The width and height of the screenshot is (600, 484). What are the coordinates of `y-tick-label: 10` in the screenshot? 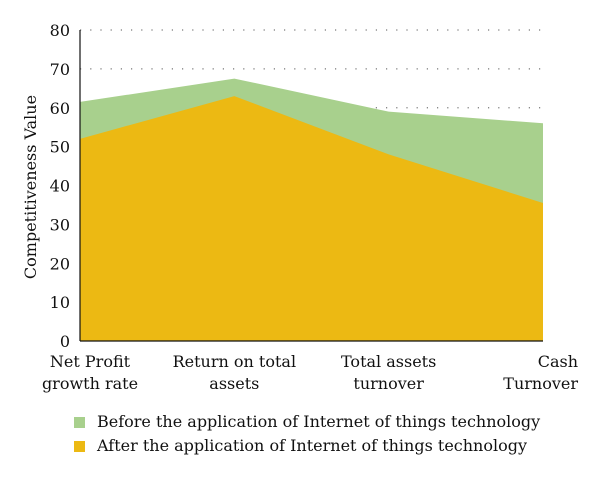 It's located at (60, 302).